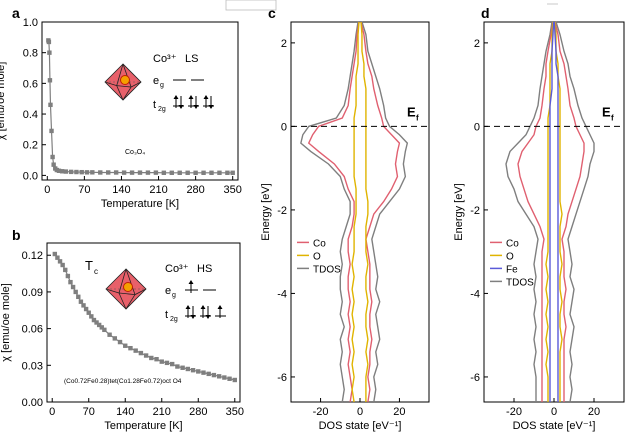 This screenshot has width=636, height=443. What do you see at coordinates (360, 426) in the screenshot?
I see `x-axis-label: DOS state [eV⁻¹]` at bounding box center [360, 426].